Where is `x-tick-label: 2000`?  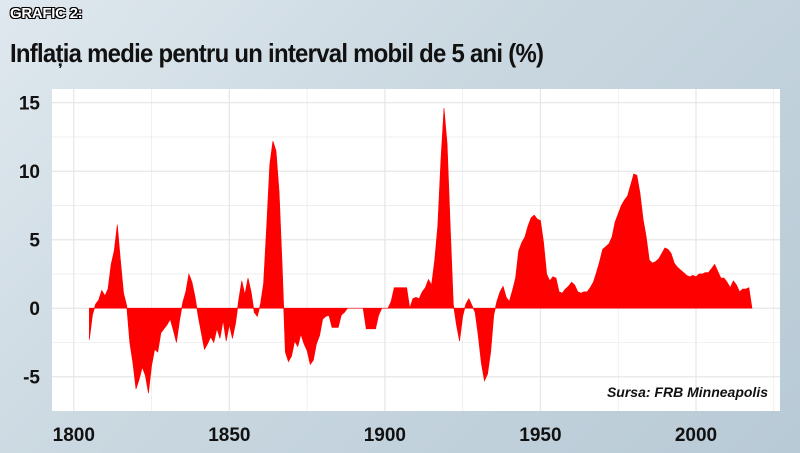
x-tick-label: 2000 is located at coordinates (696, 435).